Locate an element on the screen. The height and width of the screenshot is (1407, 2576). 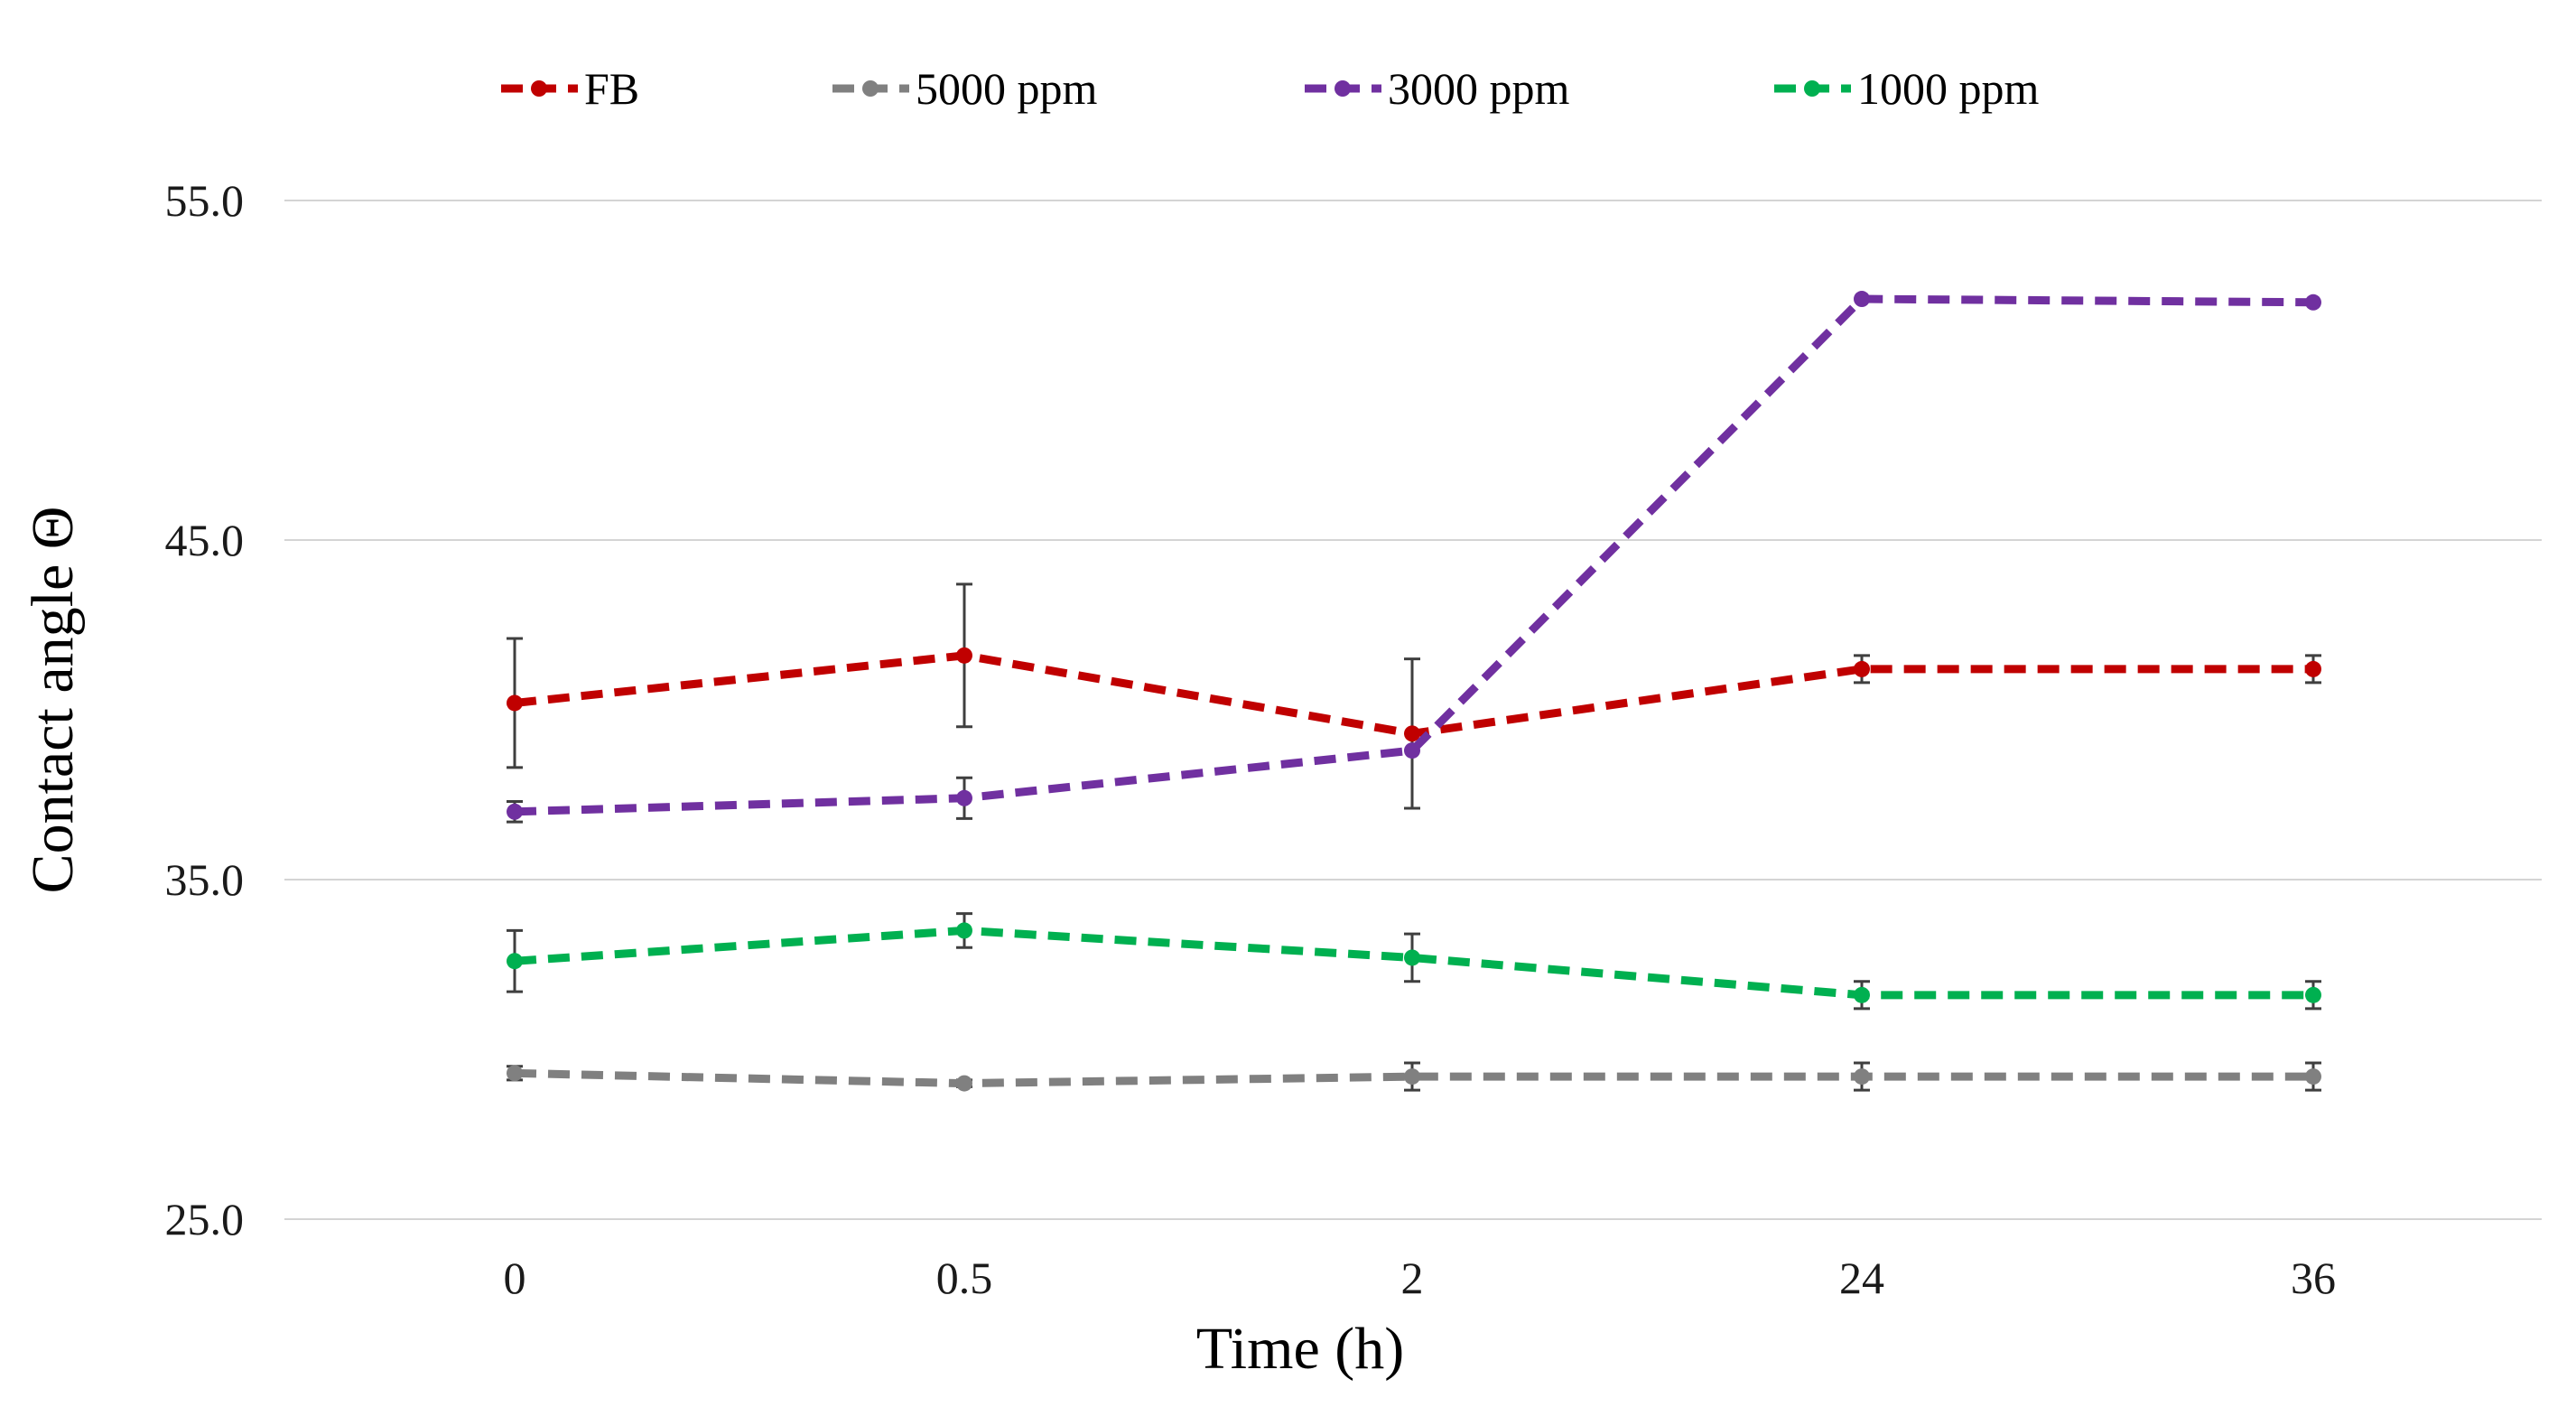
legend-label: 3000 ppm is located at coordinates (1479, 88).